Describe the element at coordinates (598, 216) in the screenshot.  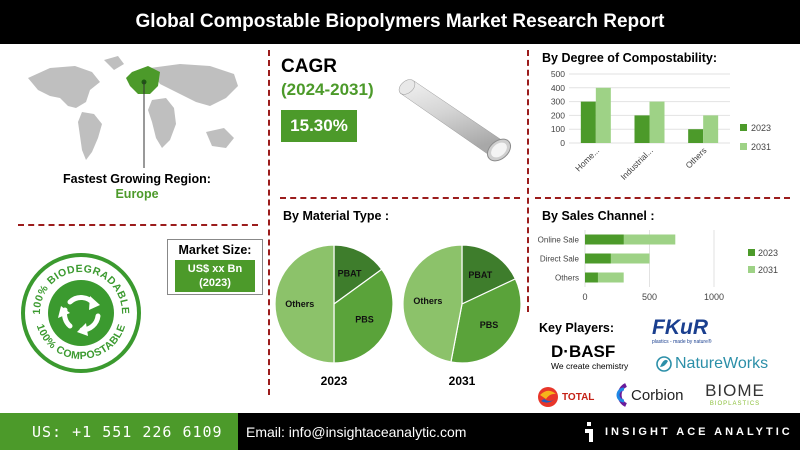
I see `sales-chart-title: By Sales Channel :` at that location.